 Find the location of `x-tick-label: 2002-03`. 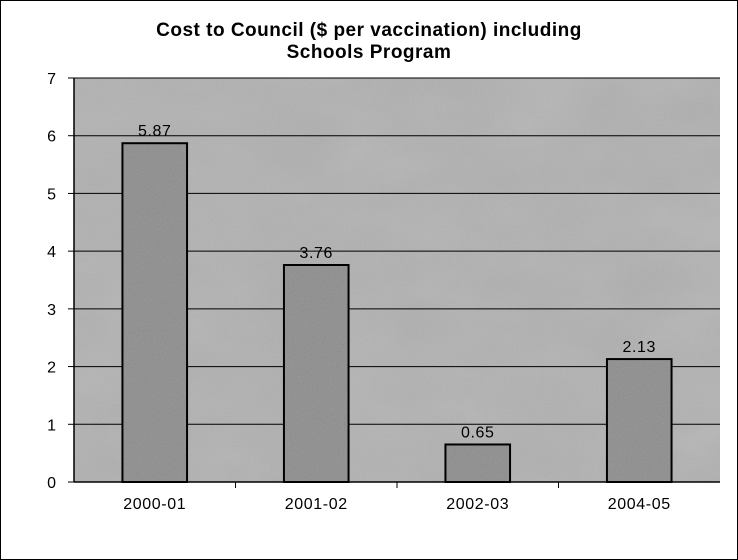

x-tick-label: 2002-03 is located at coordinates (477, 504).